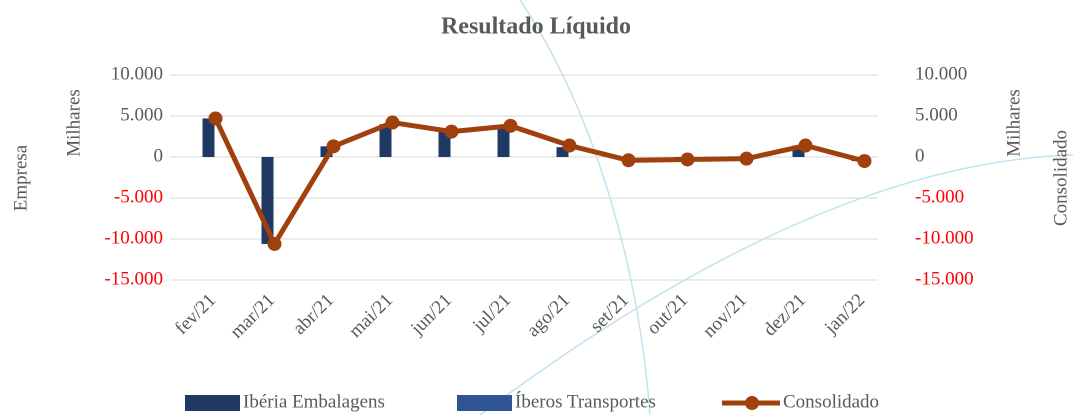 The width and height of the screenshot is (1073, 415). What do you see at coordinates (195, 314) in the screenshot?
I see `x-tick-label: fev/21` at bounding box center [195, 314].